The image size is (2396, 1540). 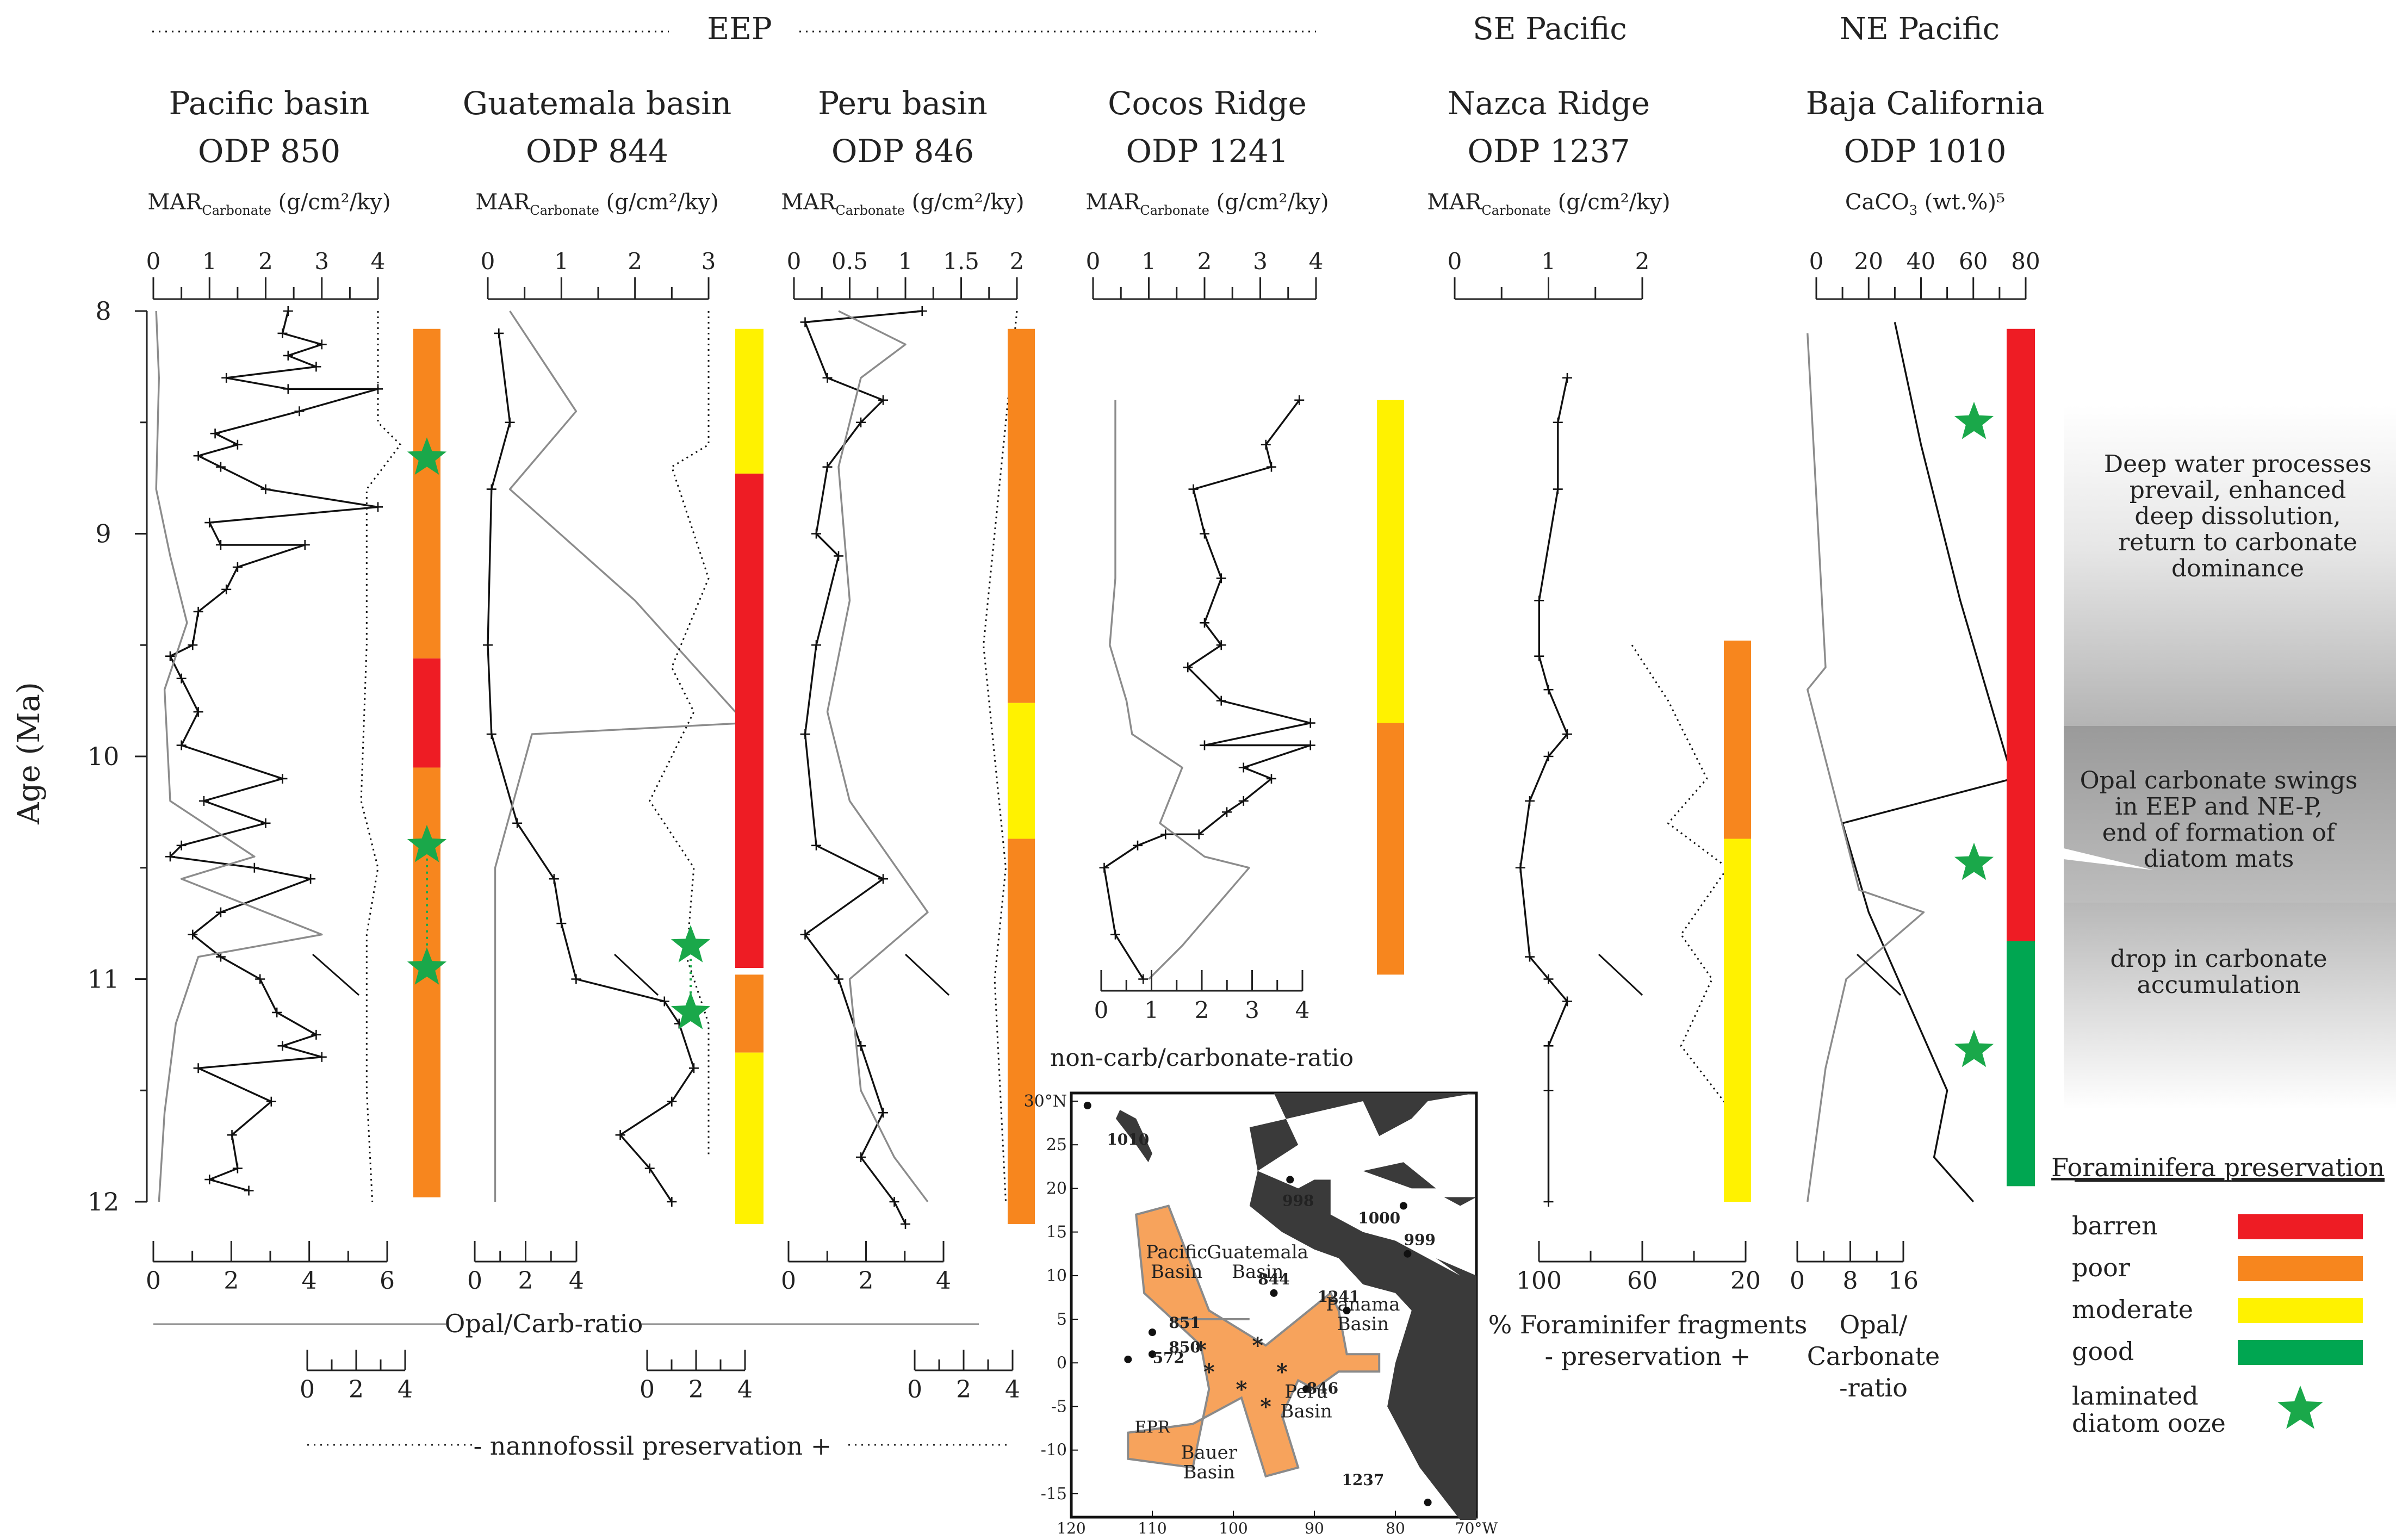 What do you see at coordinates (2237, 568) in the screenshot?
I see `annotation-line: dominance` at bounding box center [2237, 568].